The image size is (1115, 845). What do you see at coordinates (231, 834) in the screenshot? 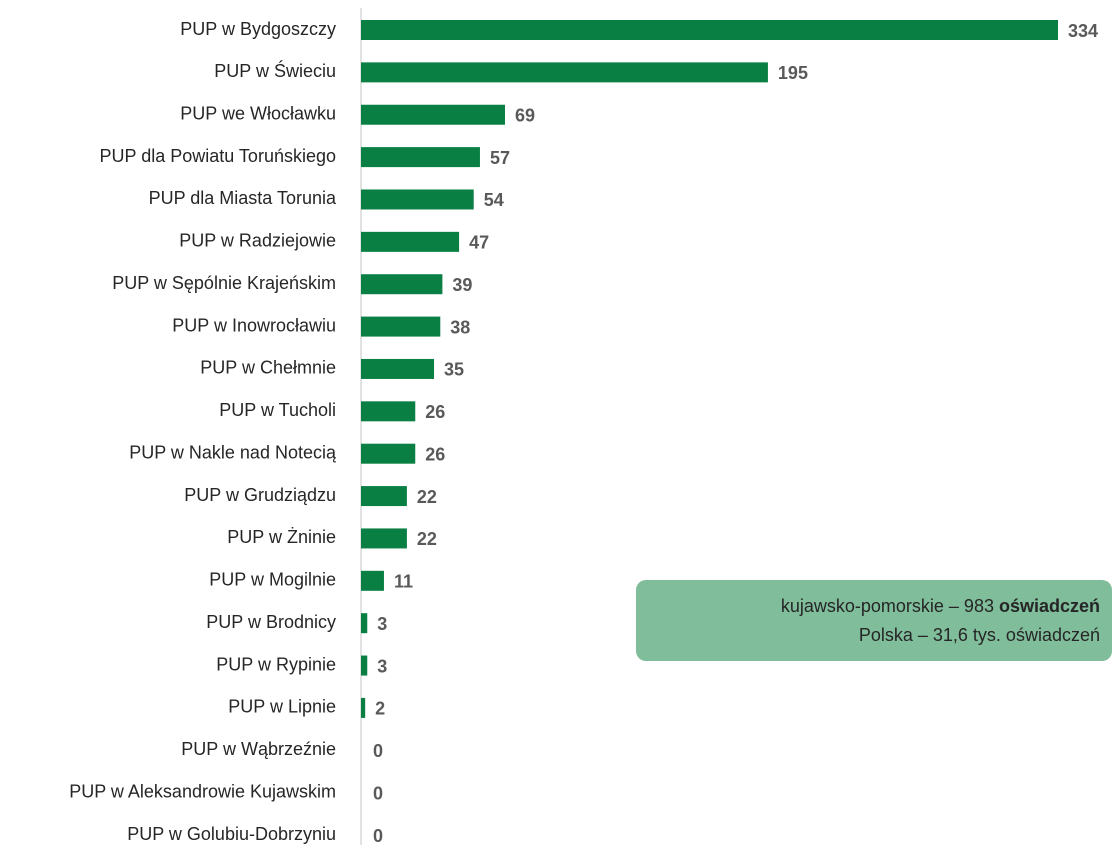
I see `category-label: PUP w Golubiu-Dobrzyniu` at bounding box center [231, 834].